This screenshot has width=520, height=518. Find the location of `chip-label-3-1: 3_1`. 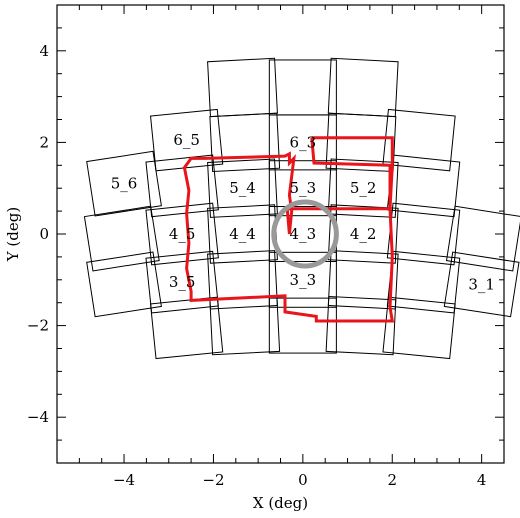

chip-label-3-1: 3_1 is located at coordinates (481, 284).